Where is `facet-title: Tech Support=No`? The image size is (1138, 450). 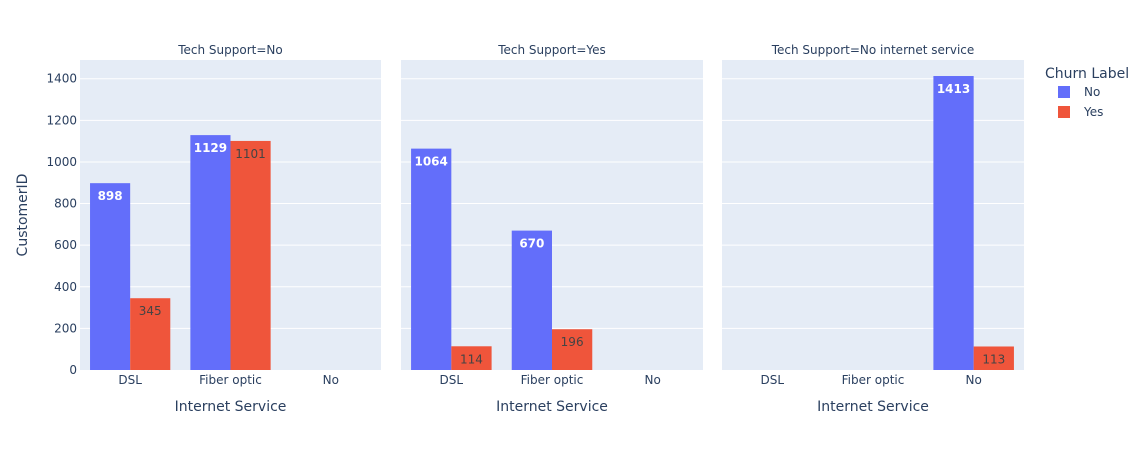
facet-title: Tech Support=No is located at coordinates (230, 50).